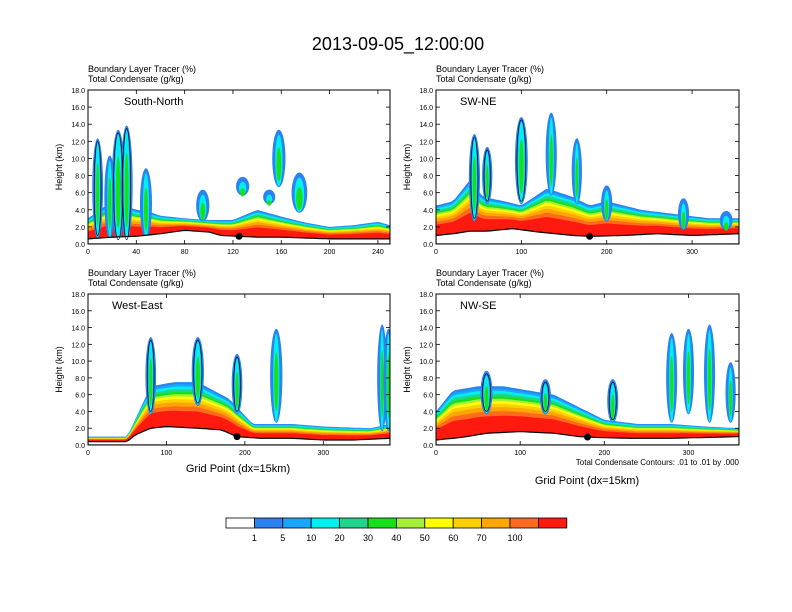 Image resolution: width=792 pixels, height=612 pixels. I want to click on x-tick-label: 40, so click(136, 252).